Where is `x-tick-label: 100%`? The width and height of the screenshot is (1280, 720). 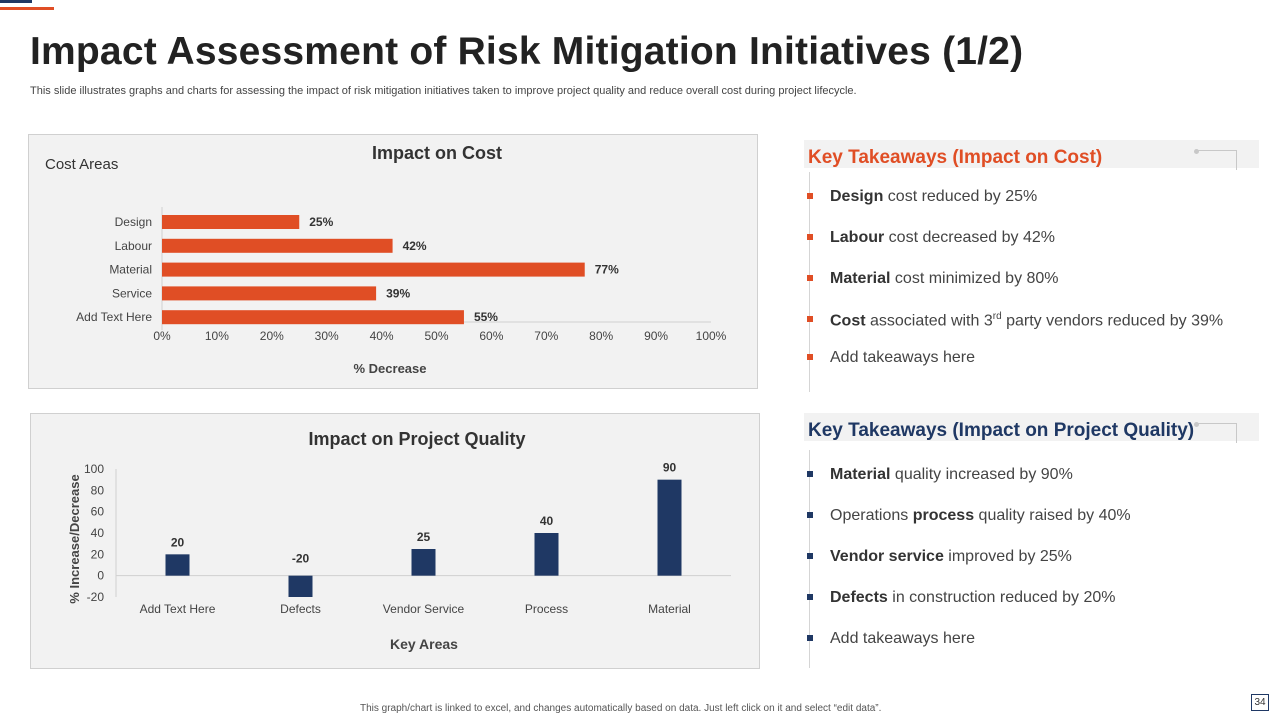
x-tick-label: 100% is located at coordinates (711, 336).